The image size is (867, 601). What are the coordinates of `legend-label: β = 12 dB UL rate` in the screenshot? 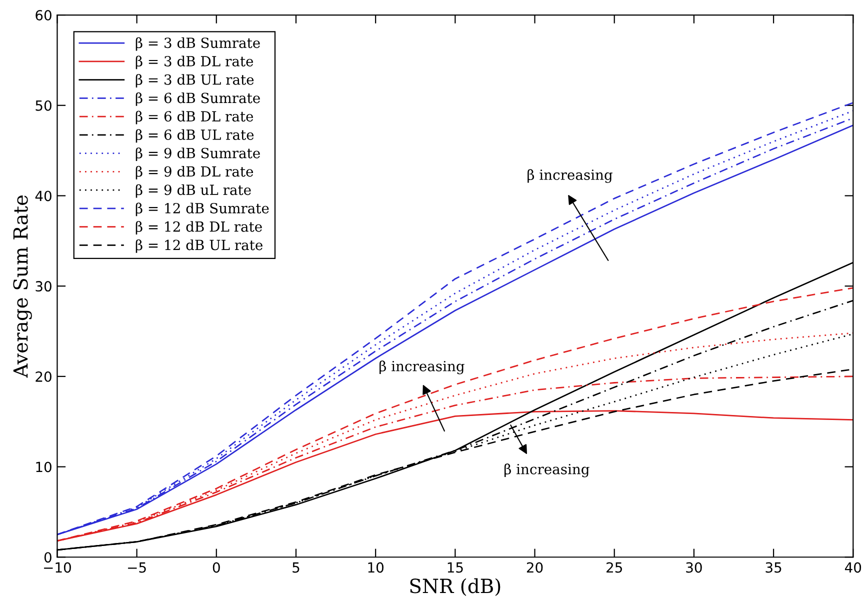 It's located at (199, 246).